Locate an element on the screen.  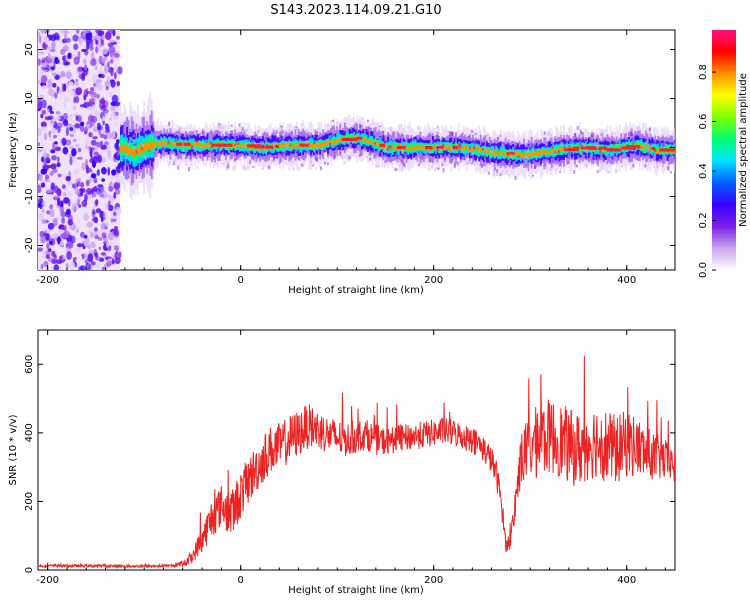
spectrogram-ridge is located at coordinates (397, 145).